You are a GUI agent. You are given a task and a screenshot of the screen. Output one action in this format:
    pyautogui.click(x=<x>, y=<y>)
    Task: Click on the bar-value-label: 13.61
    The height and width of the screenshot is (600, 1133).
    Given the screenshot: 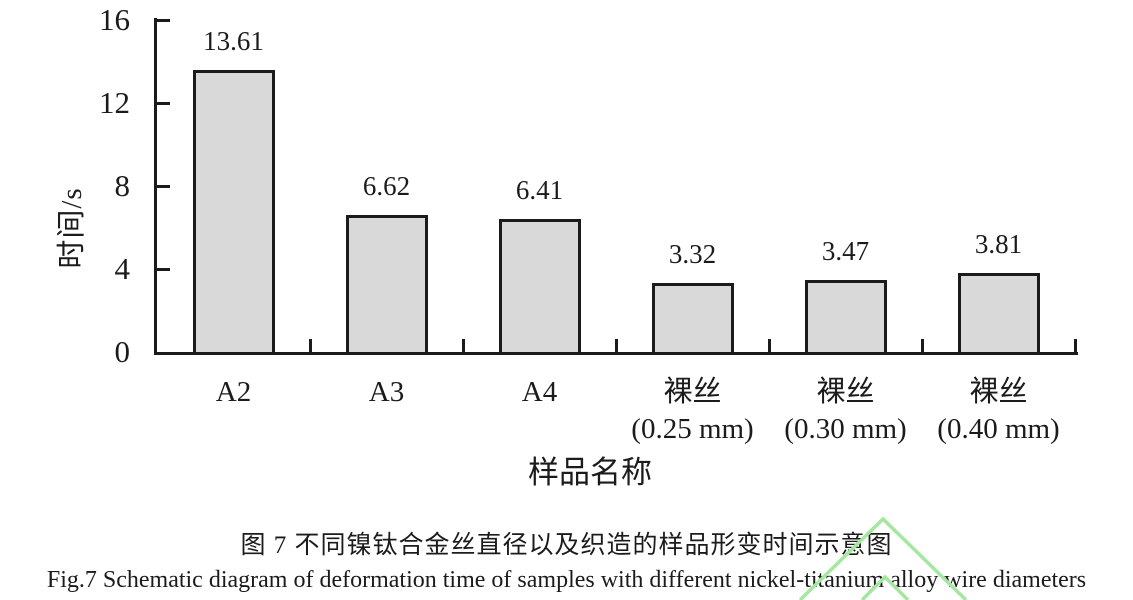 What is the action you would take?
    pyautogui.click(x=233, y=41)
    